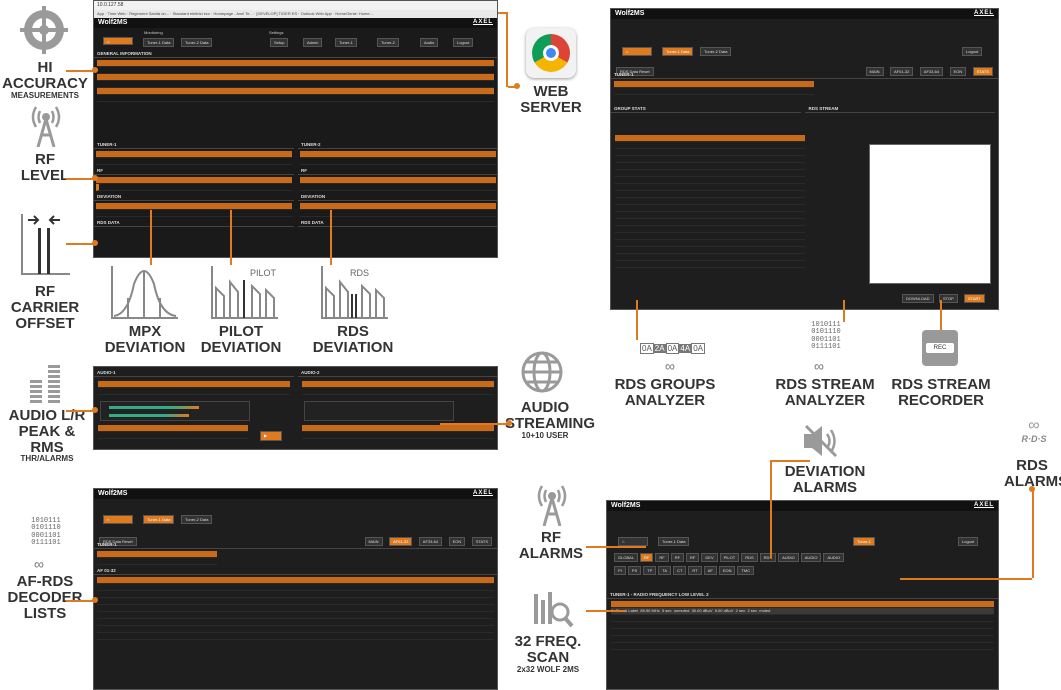 Image resolution: width=1061 pixels, height=690 pixels. Describe the element at coordinates (918, 298) in the screenshot. I see `download-button: DOWNLOAD` at that location.